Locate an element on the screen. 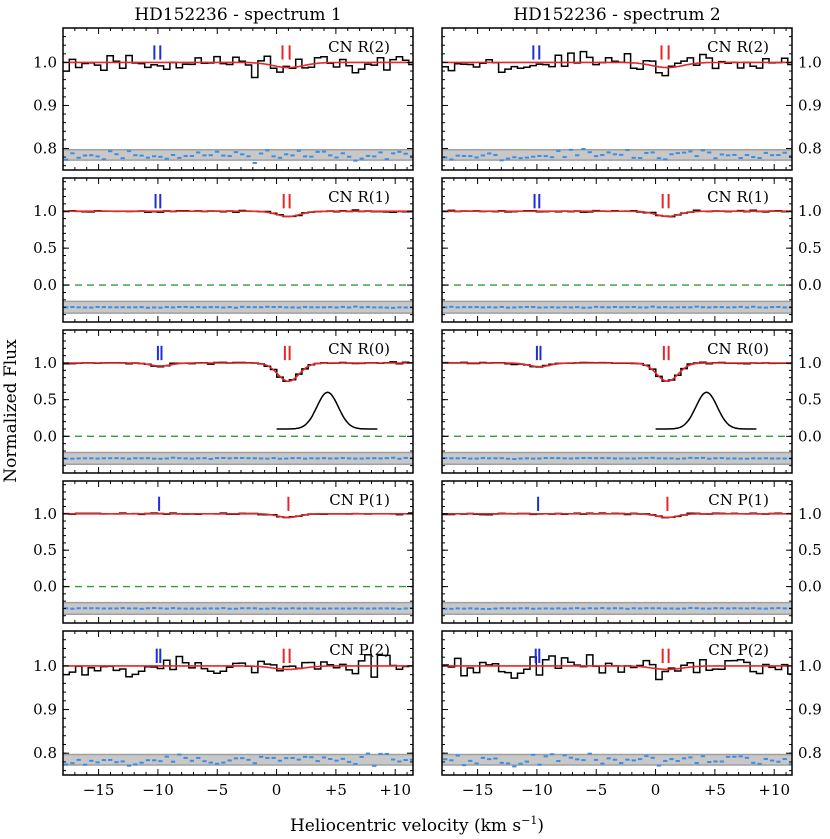  panel-2-2: 0.0 0.5 1.0 CN R(1) is located at coordinates (631, 250).